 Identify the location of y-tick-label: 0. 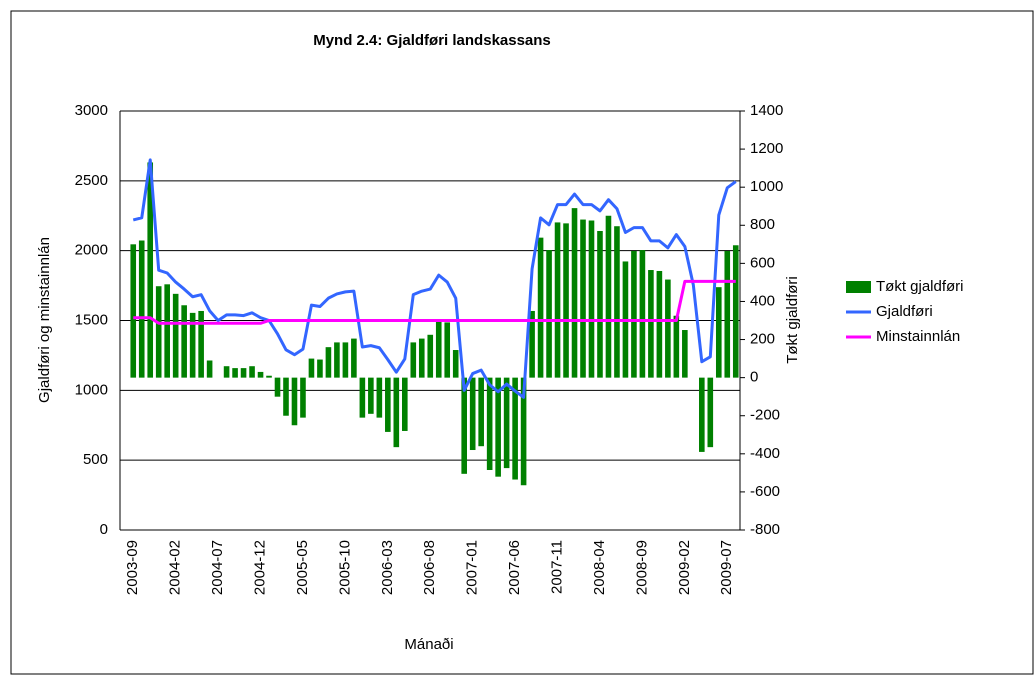
(104, 529).